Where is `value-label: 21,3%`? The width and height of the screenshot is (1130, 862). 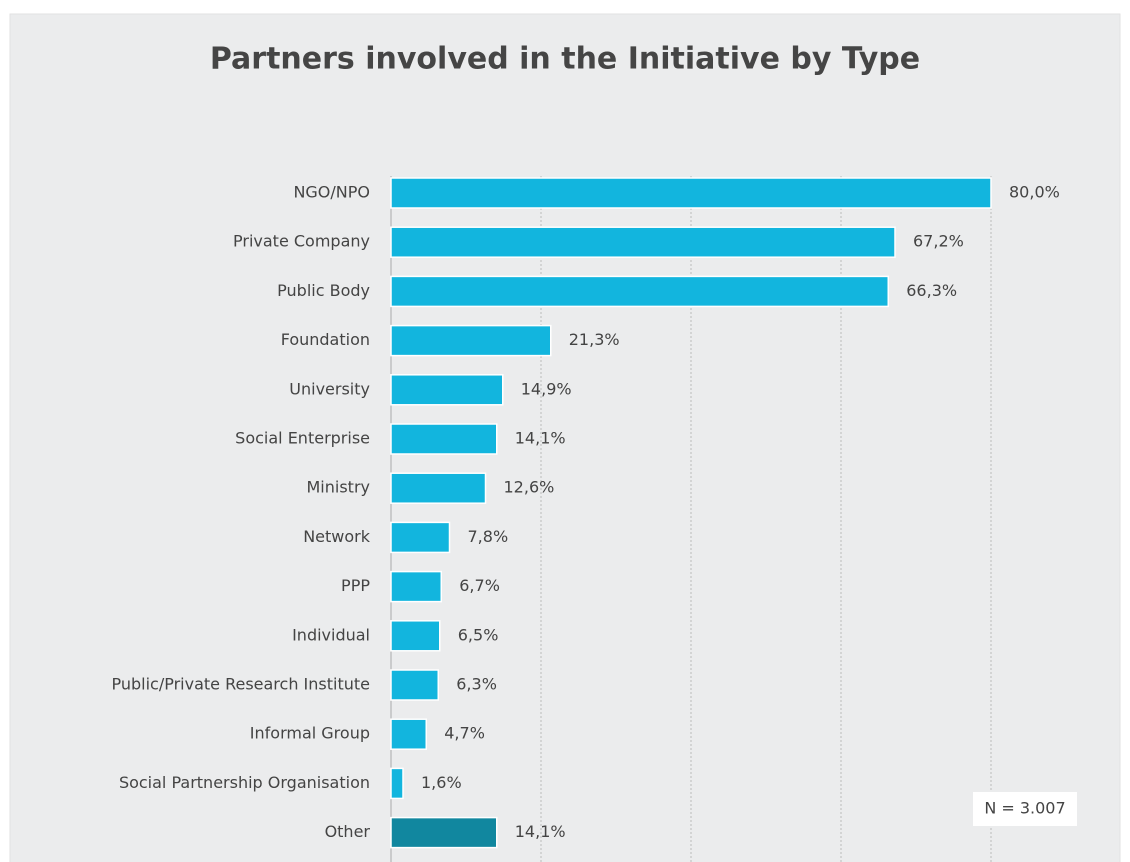
value-label: 21,3% is located at coordinates (594, 339).